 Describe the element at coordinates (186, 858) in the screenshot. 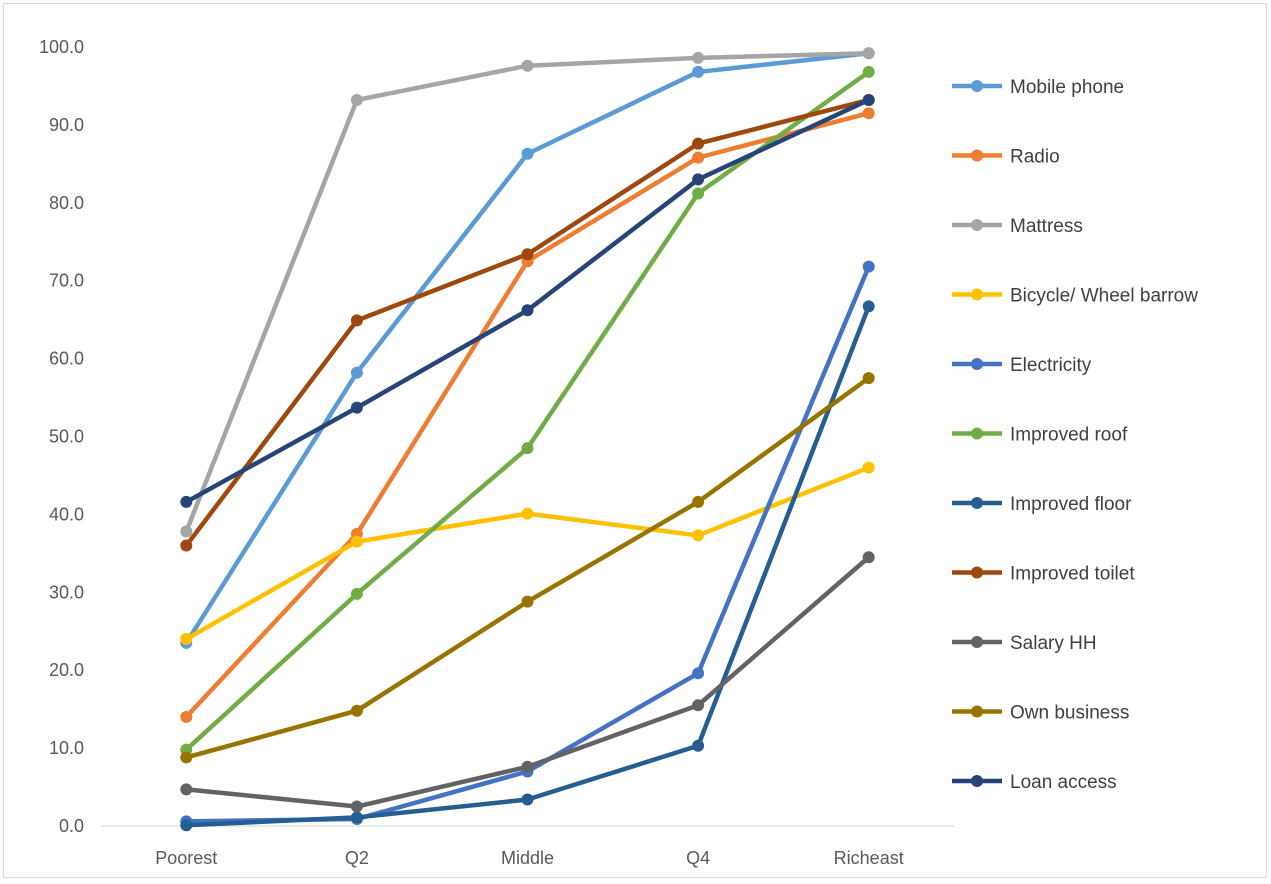

I see `x-tick-label: Poorest` at that location.